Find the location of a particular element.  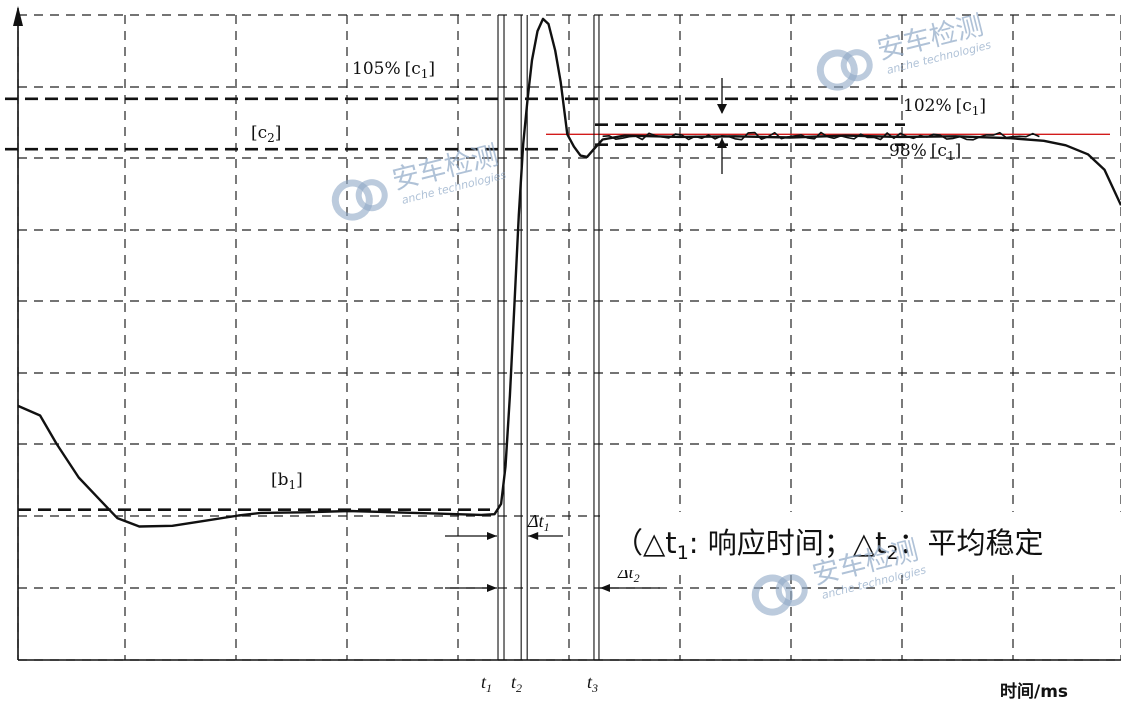

note-box: （△t1: 响应时间；△t2：平均稳定 is located at coordinates (860, 541).